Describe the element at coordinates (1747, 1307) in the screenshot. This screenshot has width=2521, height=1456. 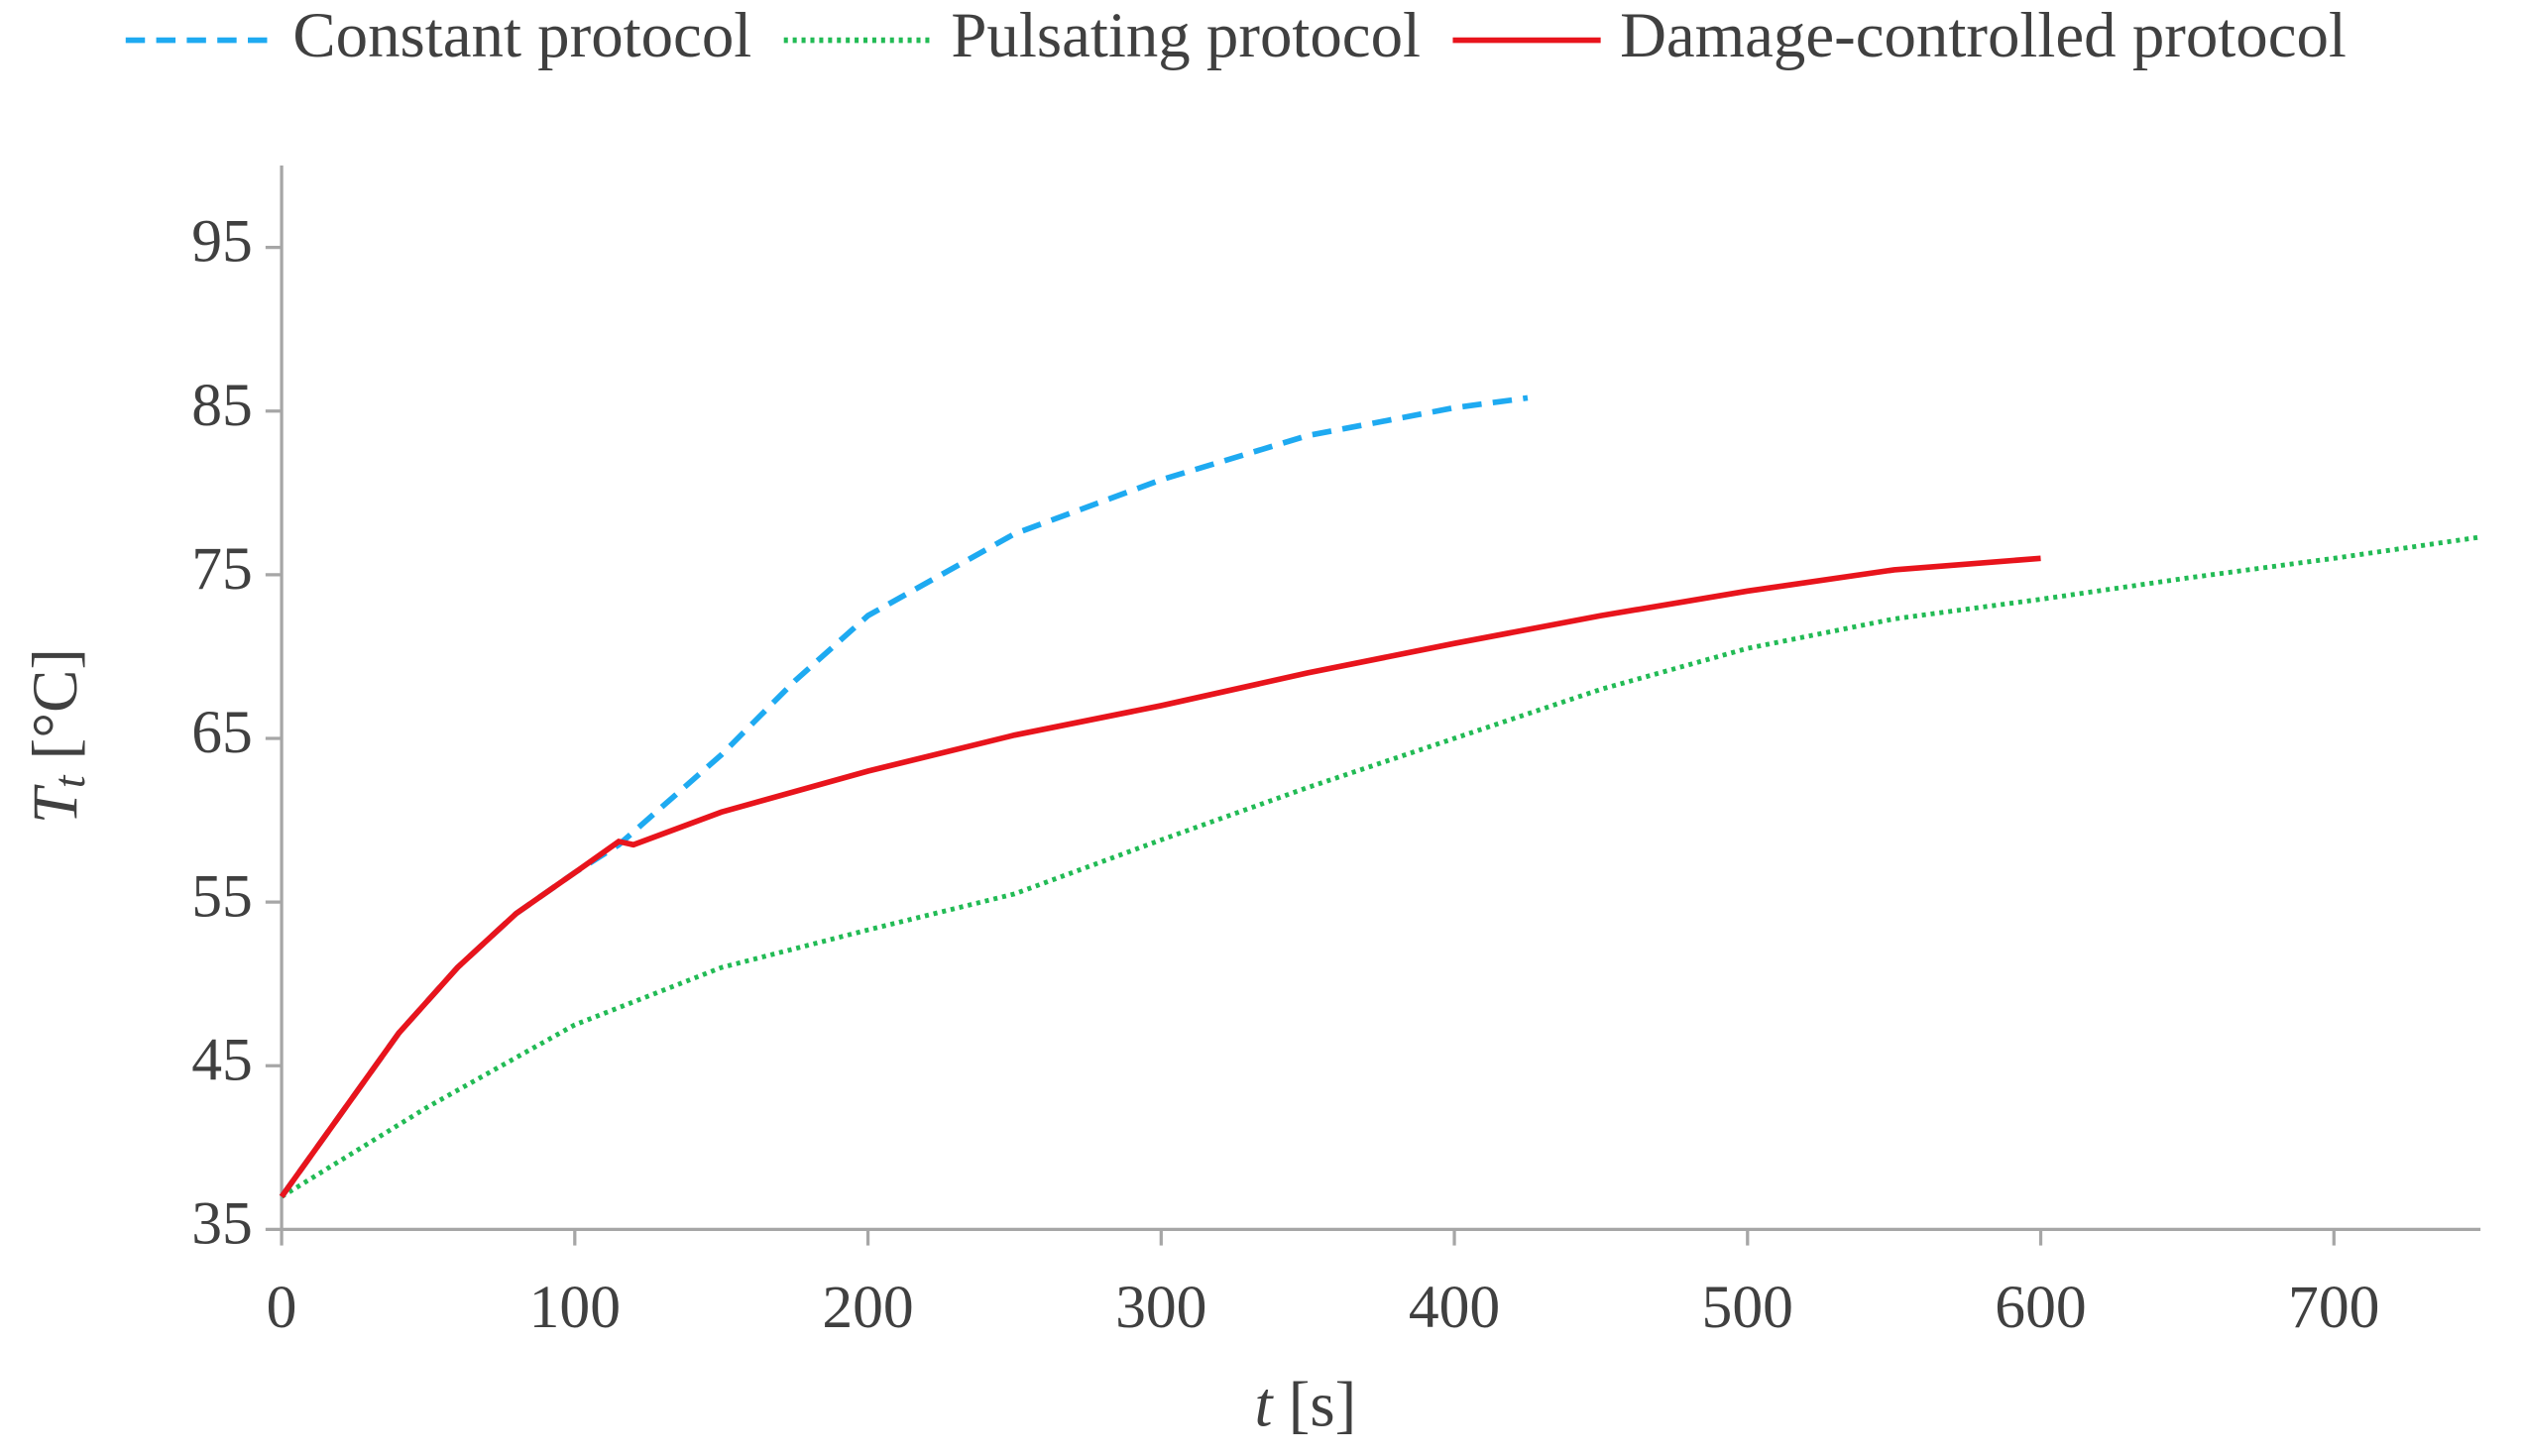
I see `x-tick-label: 500` at that location.